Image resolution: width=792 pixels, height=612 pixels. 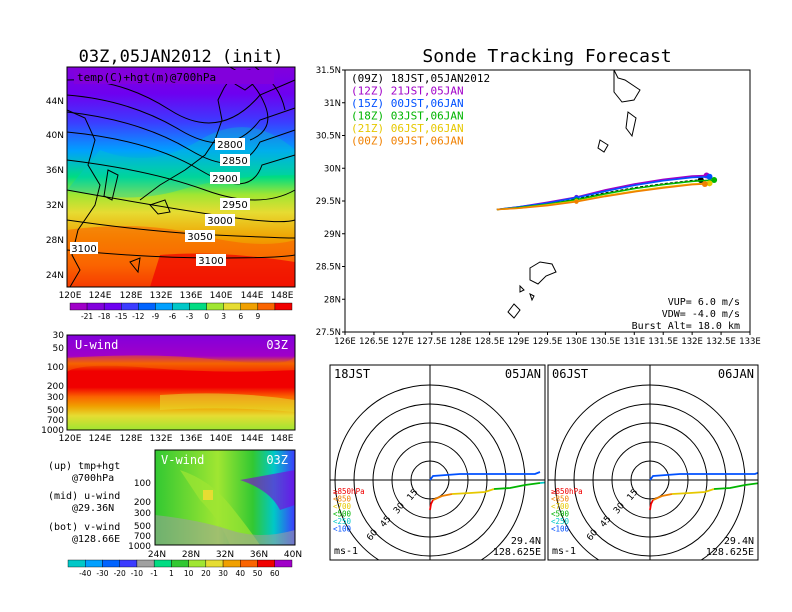 I want to click on param-burst: Burst Alt= 18.0 km, so click(x=686, y=326).